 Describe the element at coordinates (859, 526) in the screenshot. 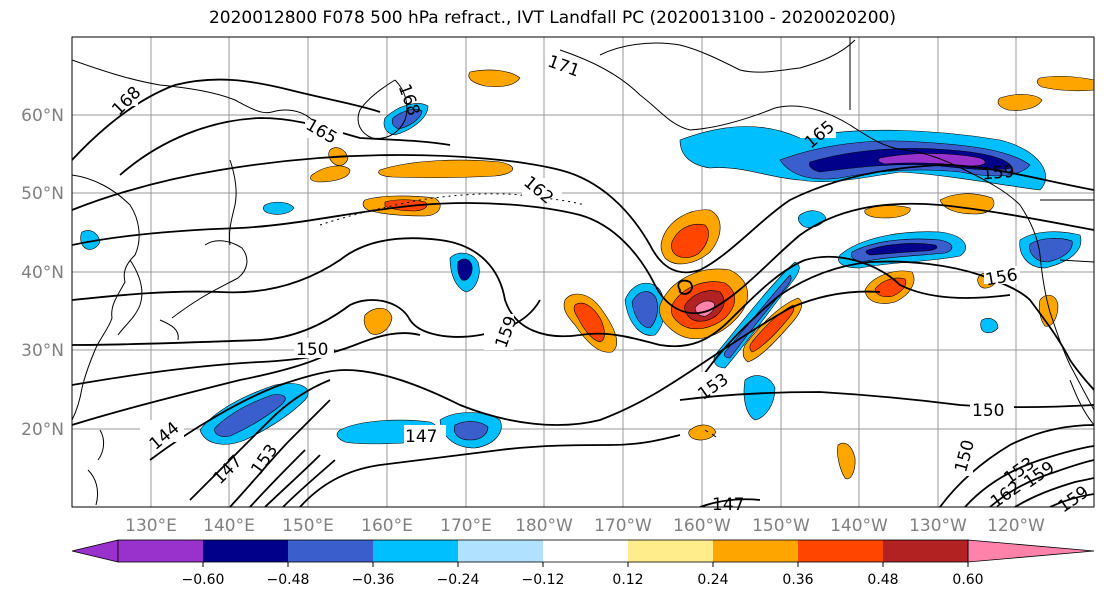

I see `lon-label: 140°W` at that location.